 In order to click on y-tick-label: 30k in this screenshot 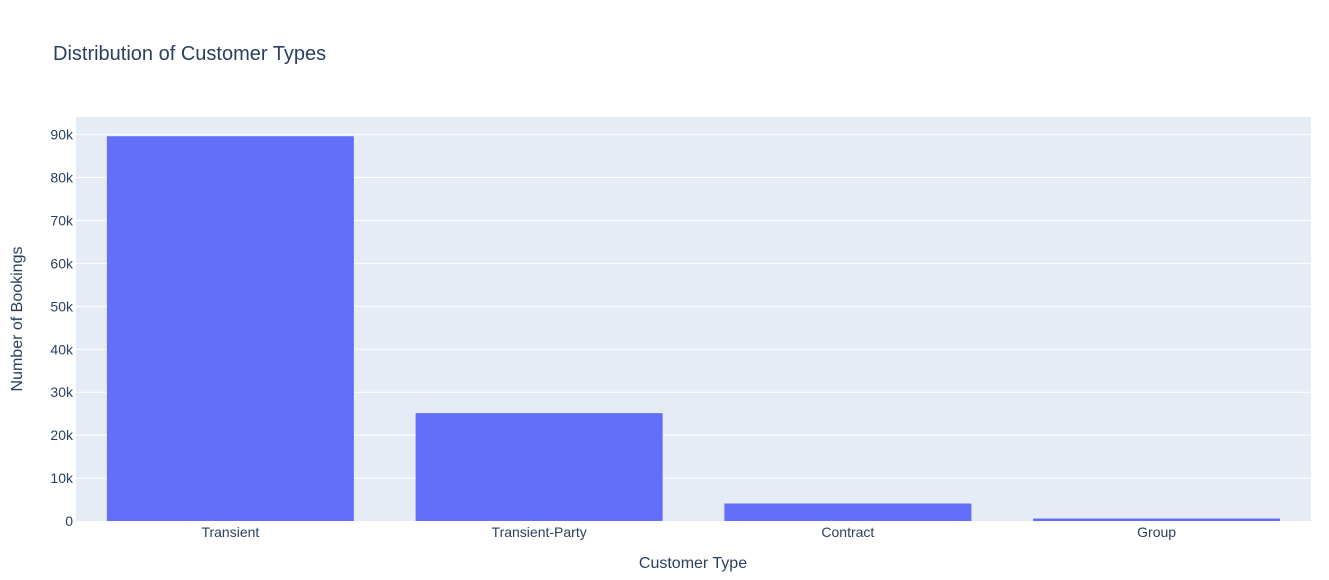, I will do `click(62, 392)`.